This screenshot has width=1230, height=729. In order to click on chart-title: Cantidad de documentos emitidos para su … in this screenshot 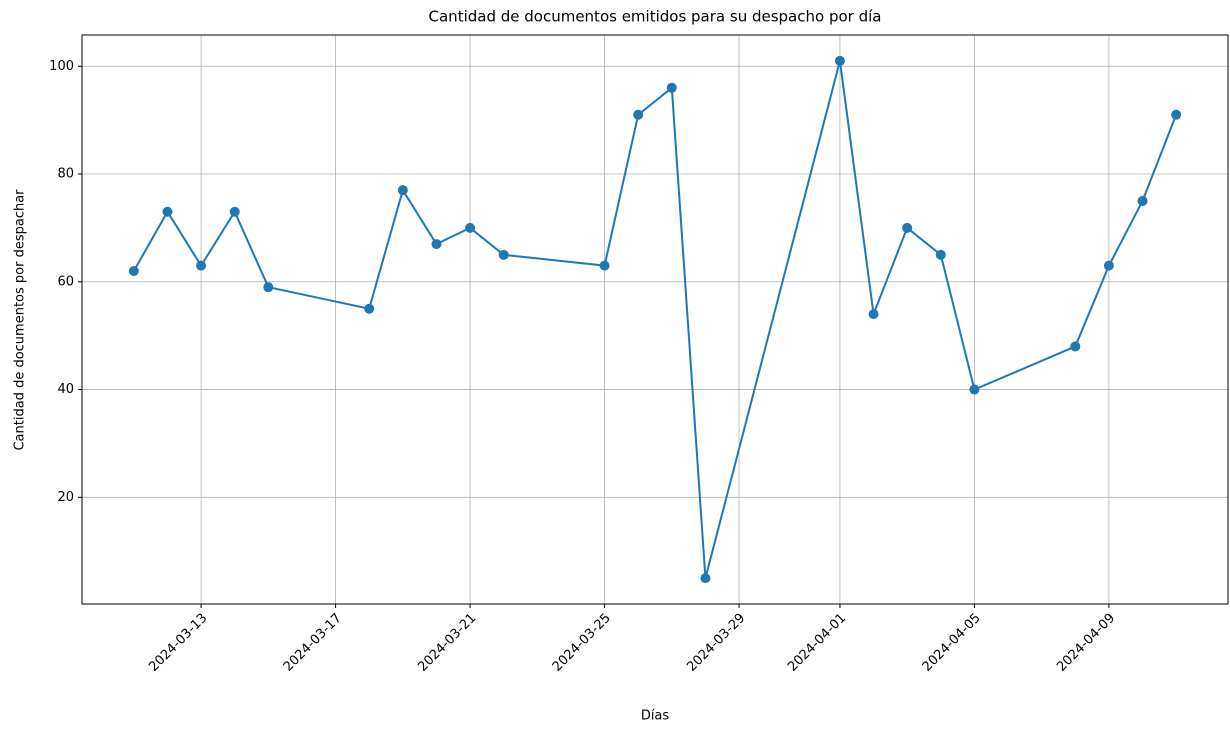, I will do `click(655, 17)`.